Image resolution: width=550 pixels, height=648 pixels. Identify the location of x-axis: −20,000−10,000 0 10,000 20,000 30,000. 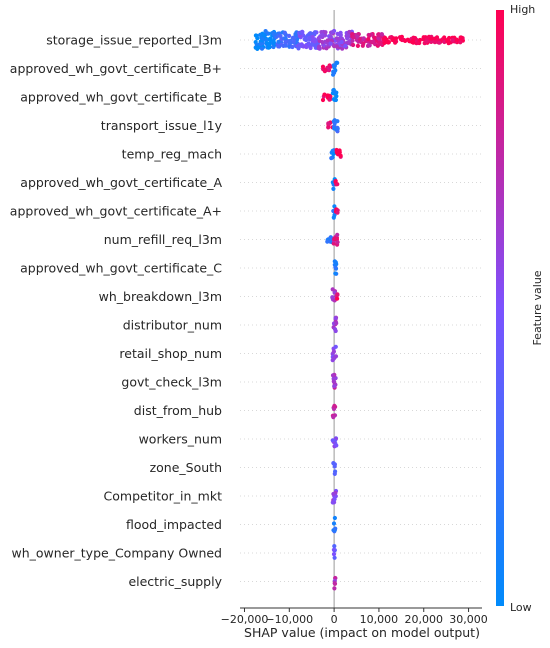
(354, 616).